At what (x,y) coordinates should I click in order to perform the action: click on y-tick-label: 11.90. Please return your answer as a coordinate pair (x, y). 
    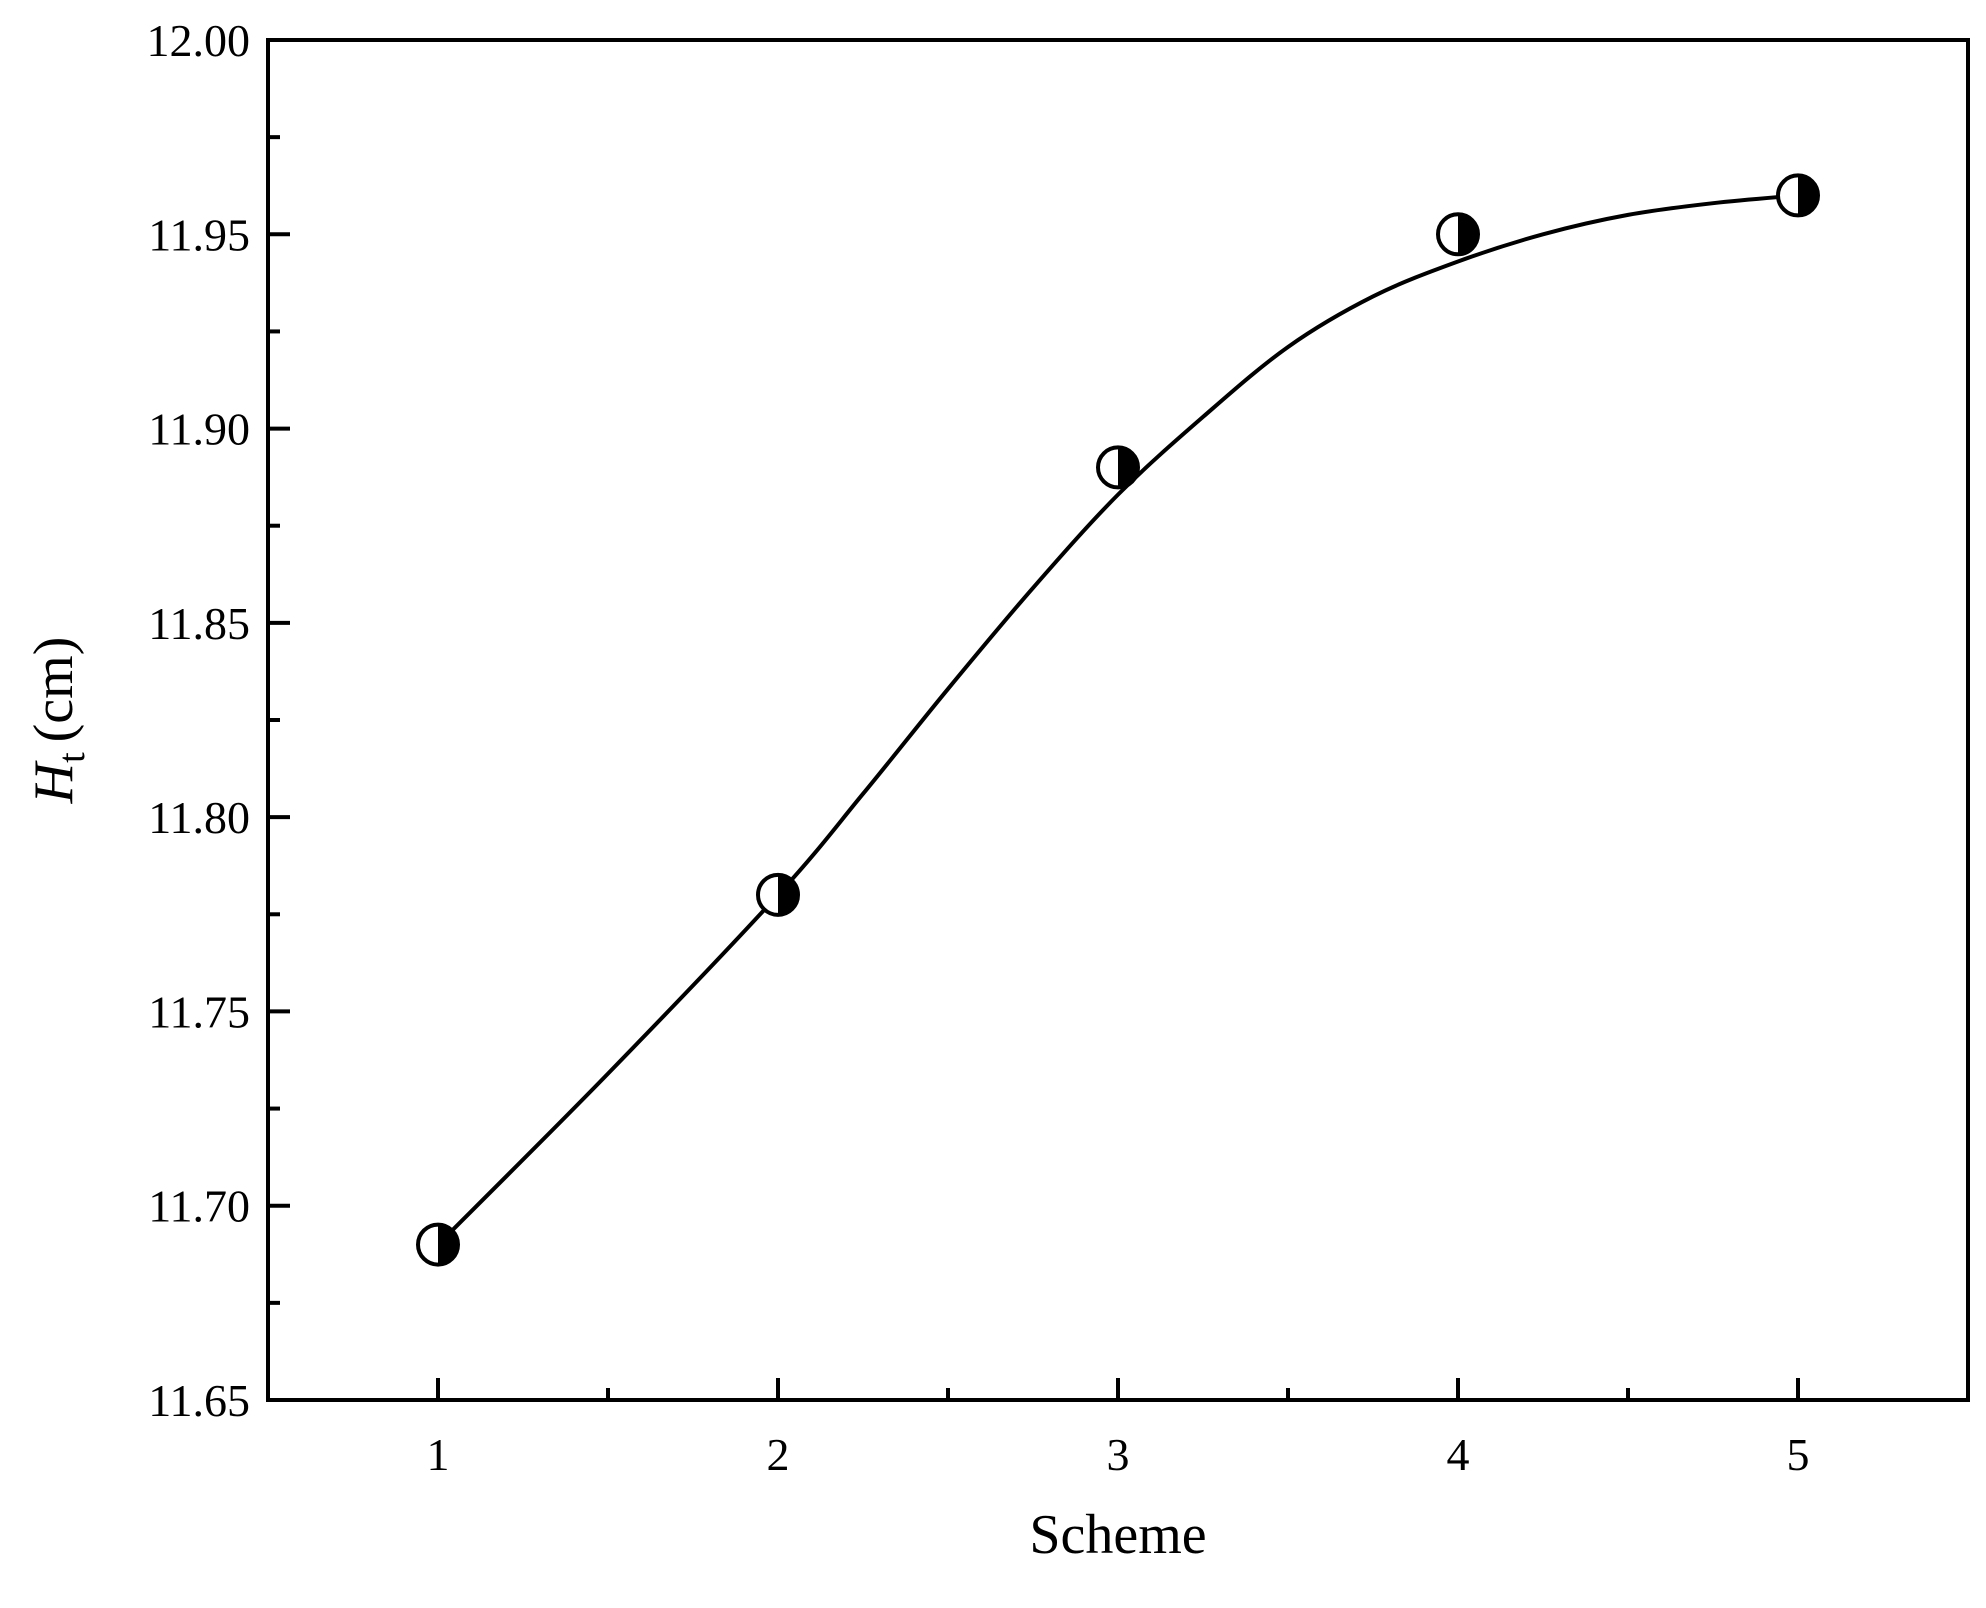
    Looking at the image, I should click on (199, 429).